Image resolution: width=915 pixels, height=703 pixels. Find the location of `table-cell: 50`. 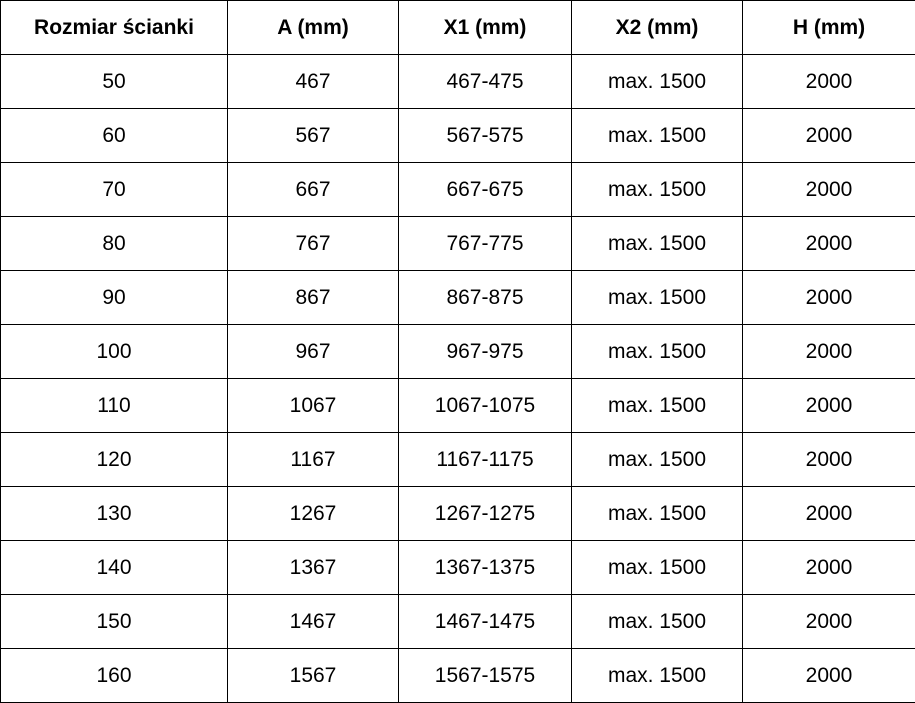

table-cell: 50 is located at coordinates (114, 81).